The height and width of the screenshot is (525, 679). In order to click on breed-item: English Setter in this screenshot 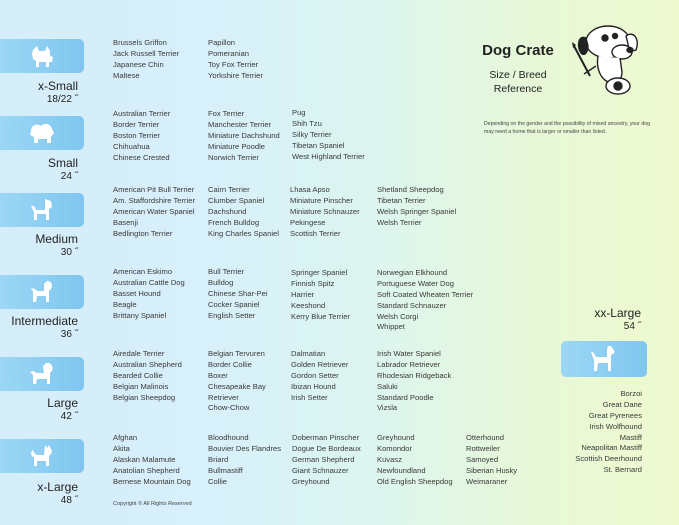, I will do `click(232, 315)`.